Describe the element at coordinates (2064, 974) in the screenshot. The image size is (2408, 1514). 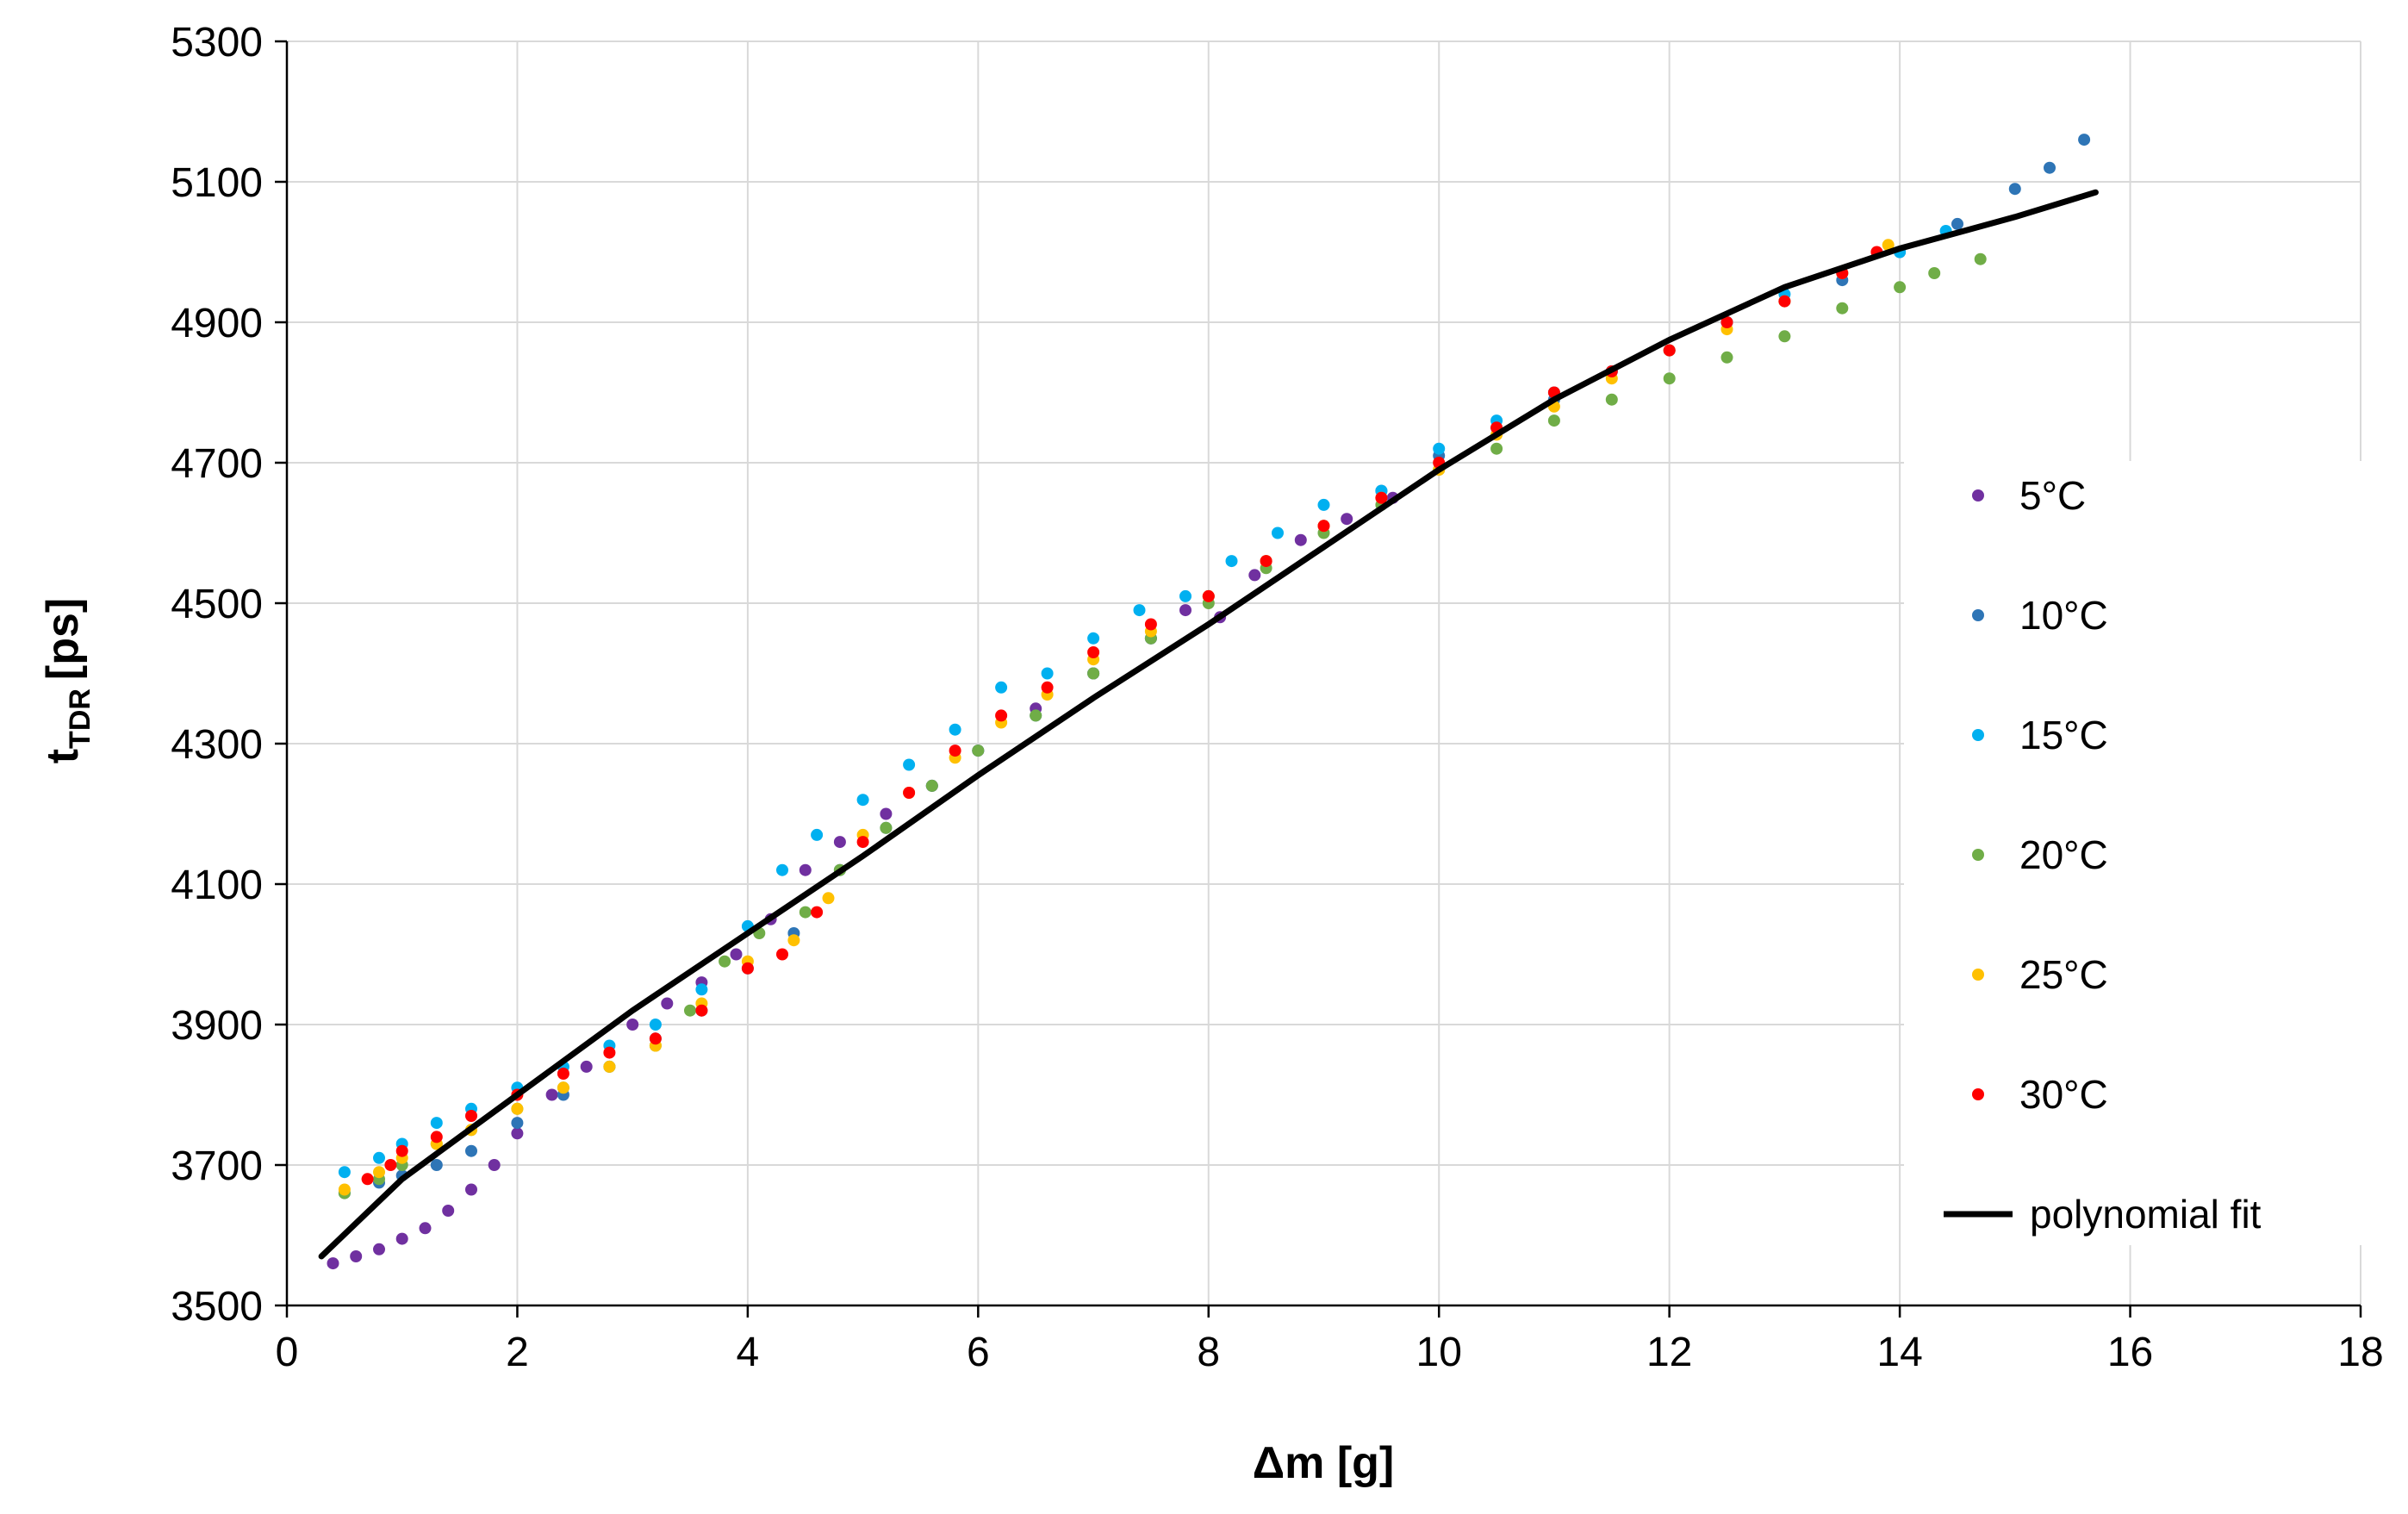
I see `legend-label: 25°C` at that location.